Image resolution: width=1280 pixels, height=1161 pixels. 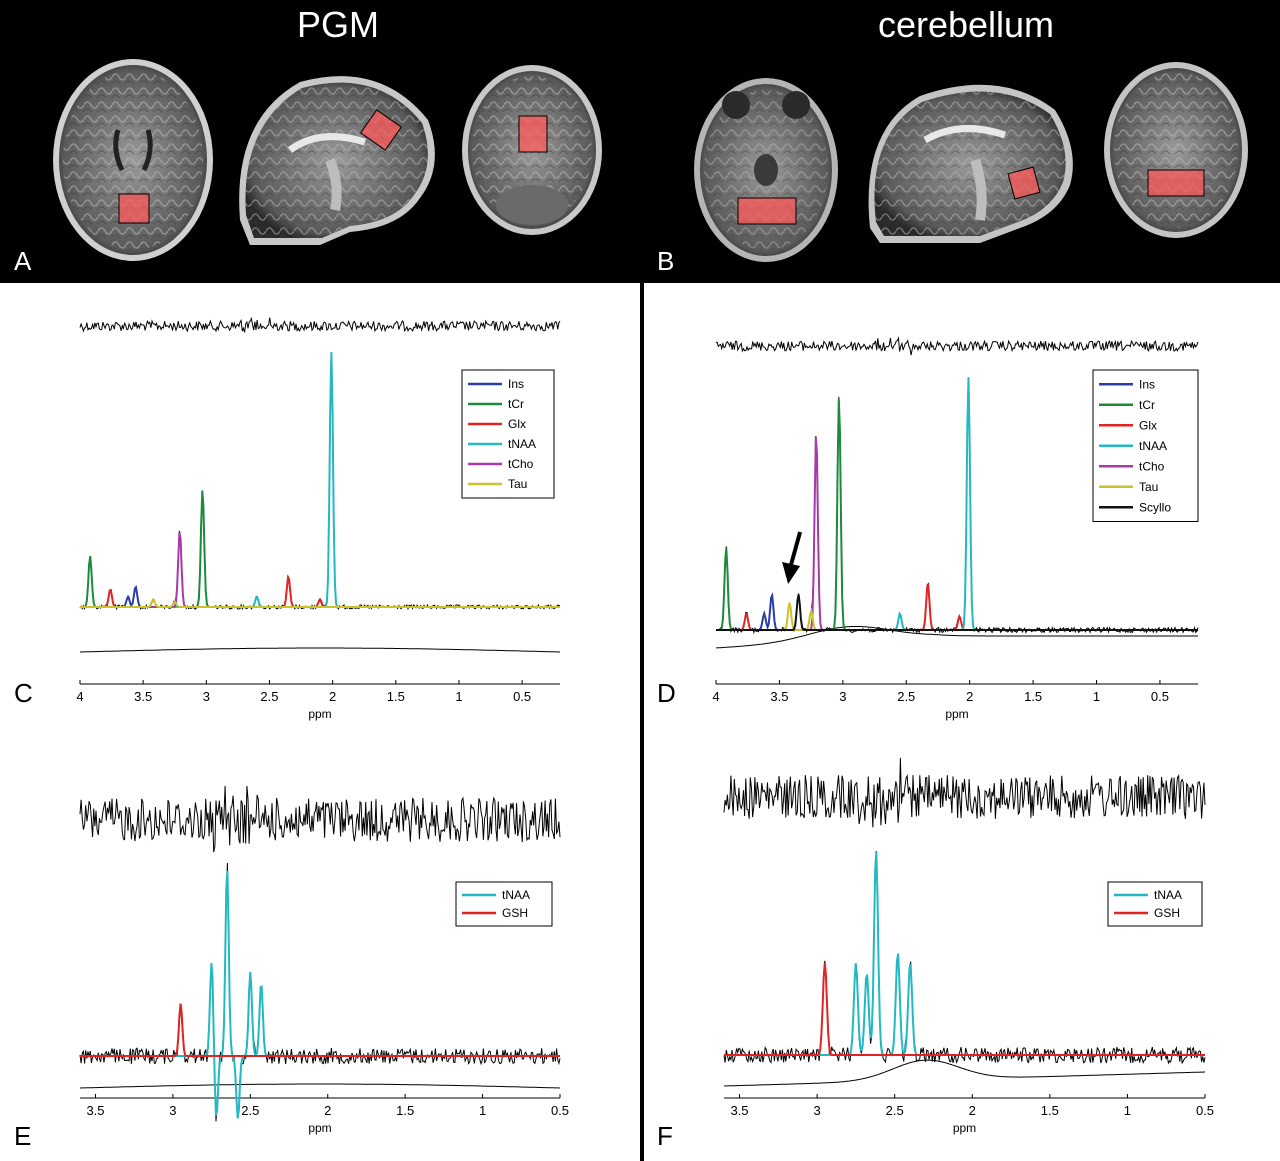 I want to click on panel-b-title: cerebellum, so click(x=966, y=24).